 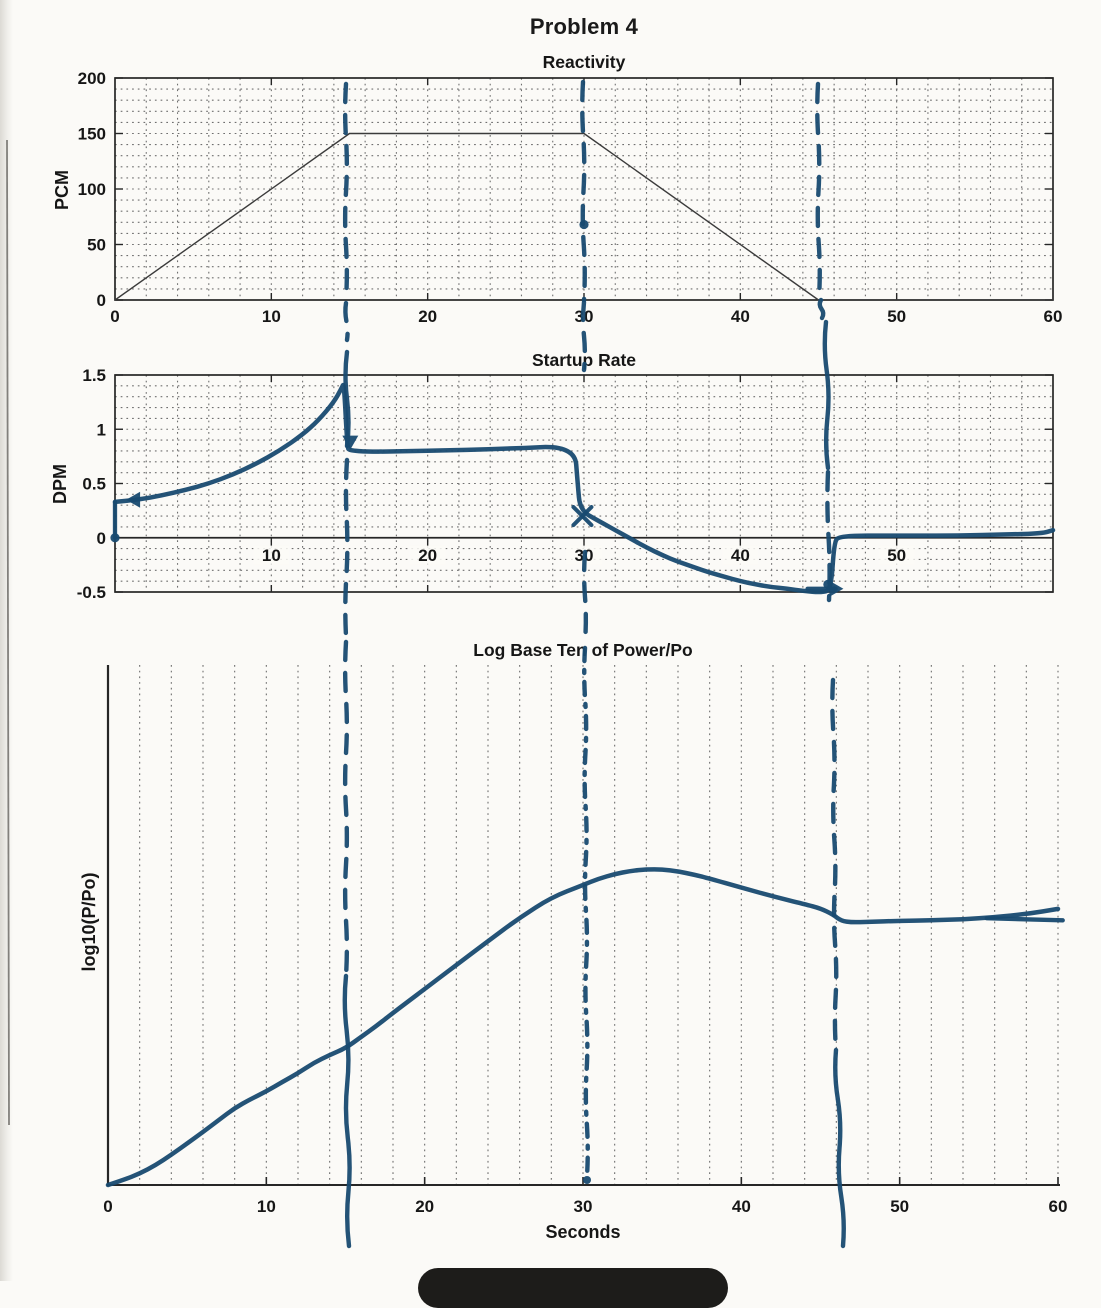 I want to click on y-axis-label: PCM, so click(x=62, y=190).